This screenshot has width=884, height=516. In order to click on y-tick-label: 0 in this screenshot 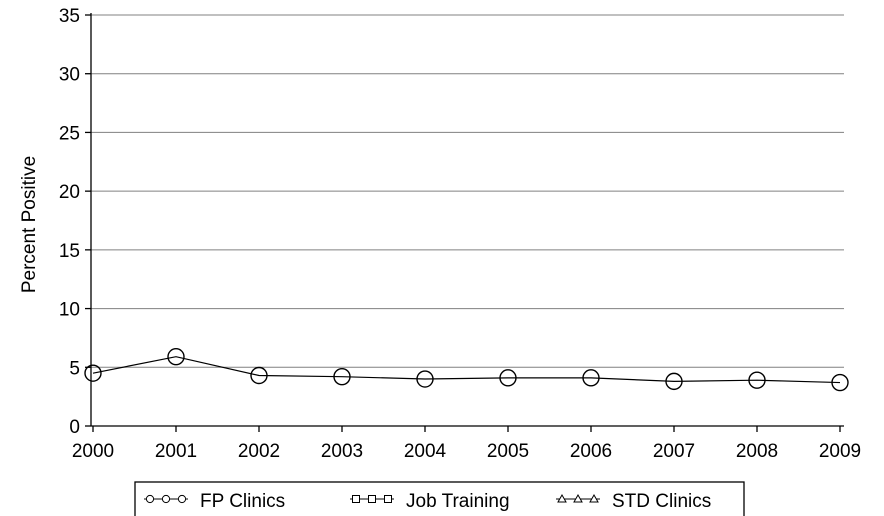, I will do `click(74, 427)`.